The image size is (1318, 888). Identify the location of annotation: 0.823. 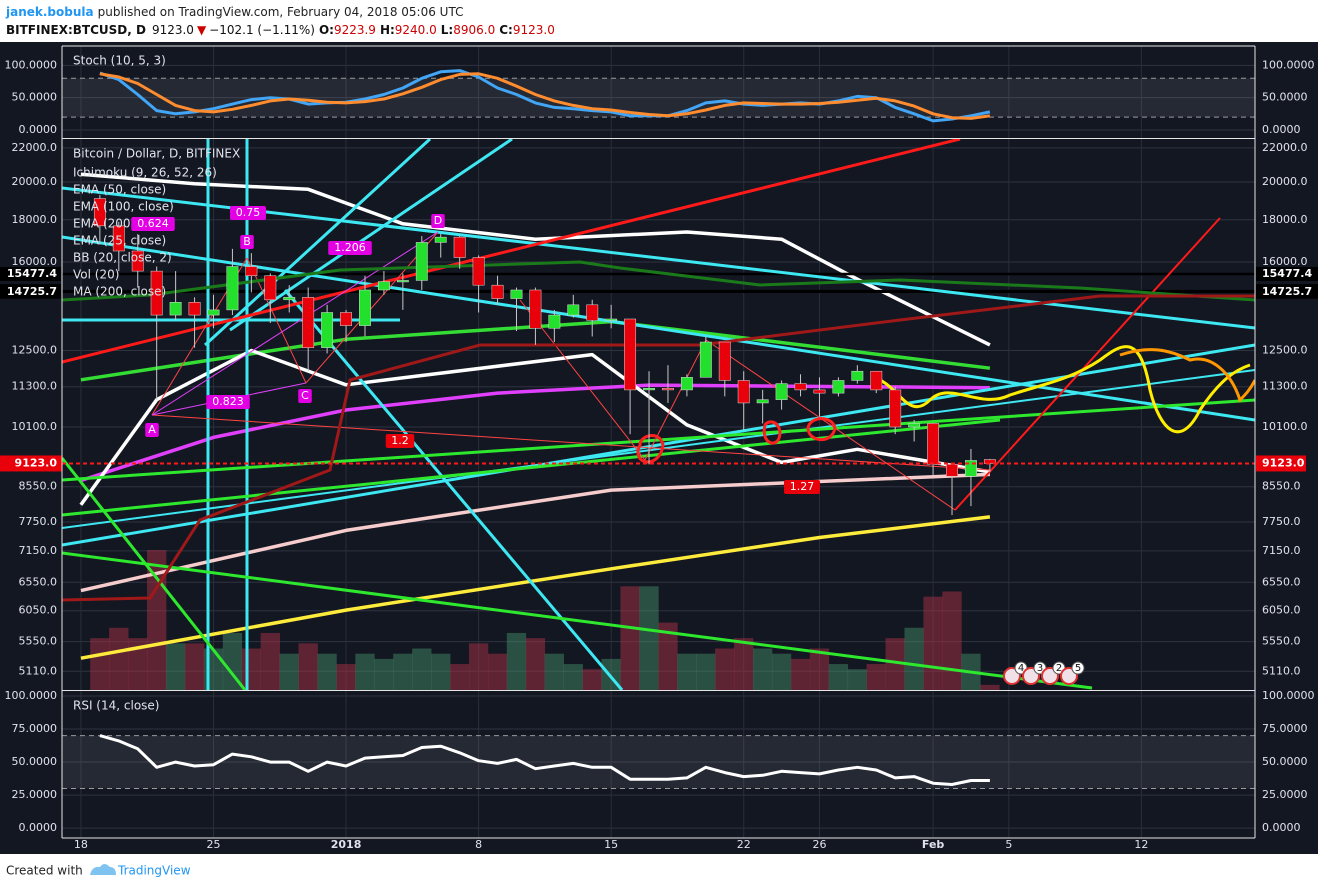
(228, 401).